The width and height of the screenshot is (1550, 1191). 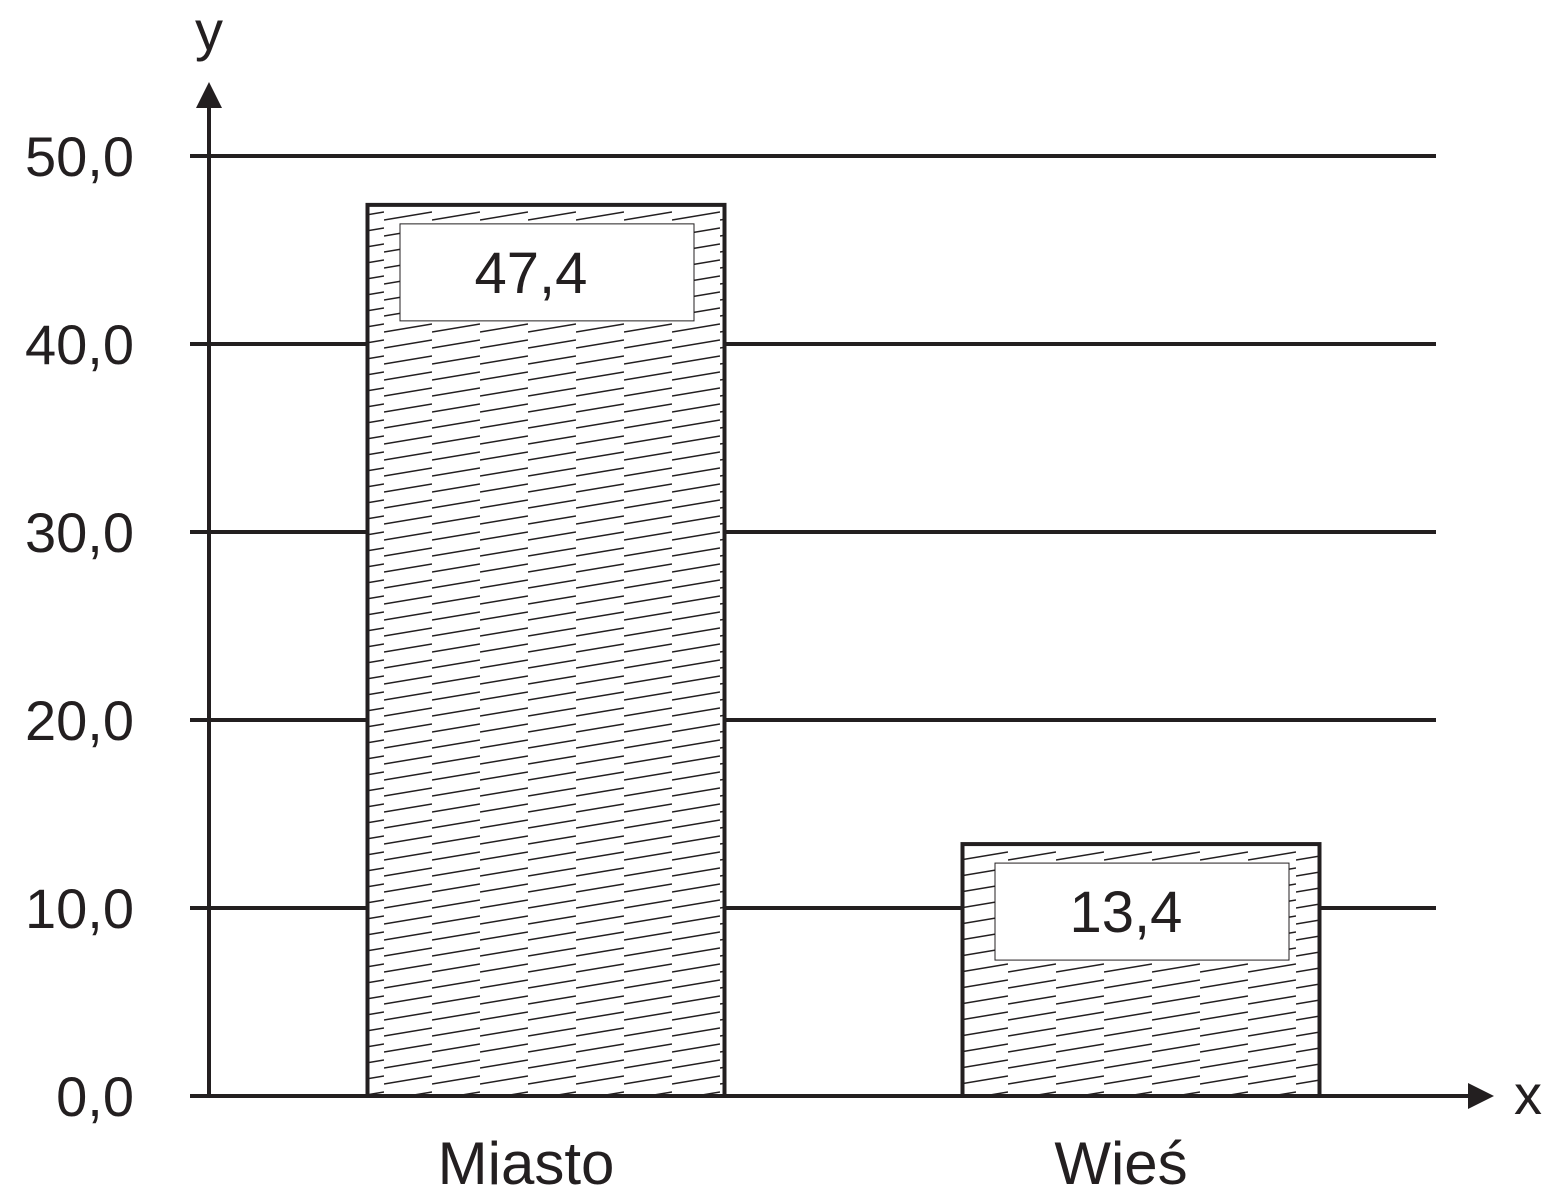 I want to click on y-tick-label: 20,0, so click(x=79, y=720).